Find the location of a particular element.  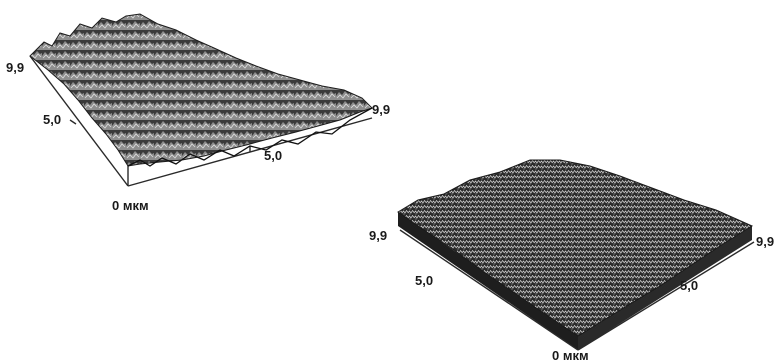

rough-y-max-label: 9,9 is located at coordinates (15, 67).